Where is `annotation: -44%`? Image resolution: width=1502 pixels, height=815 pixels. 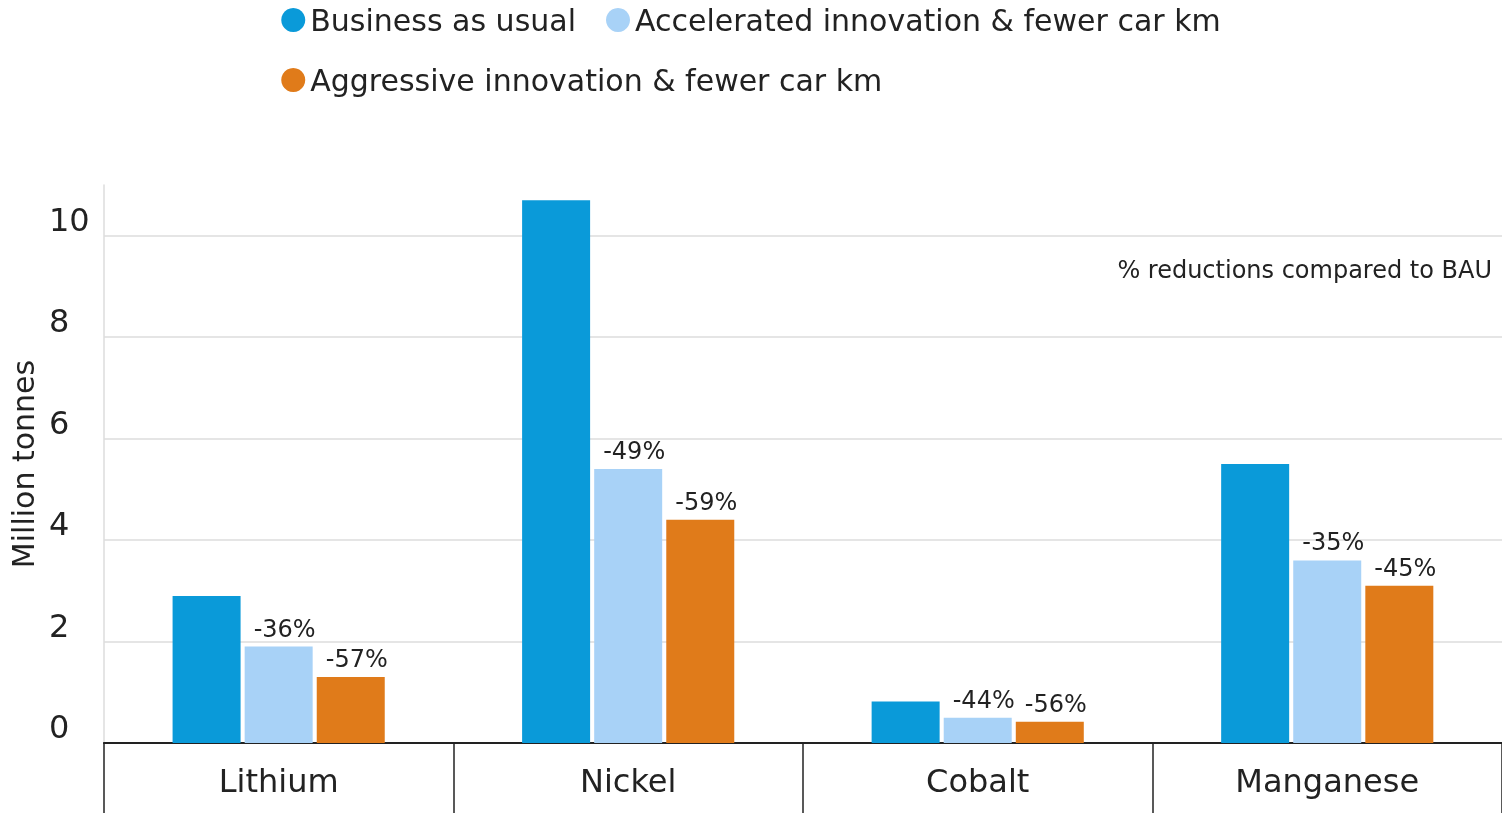 annotation: -44% is located at coordinates (983, 699).